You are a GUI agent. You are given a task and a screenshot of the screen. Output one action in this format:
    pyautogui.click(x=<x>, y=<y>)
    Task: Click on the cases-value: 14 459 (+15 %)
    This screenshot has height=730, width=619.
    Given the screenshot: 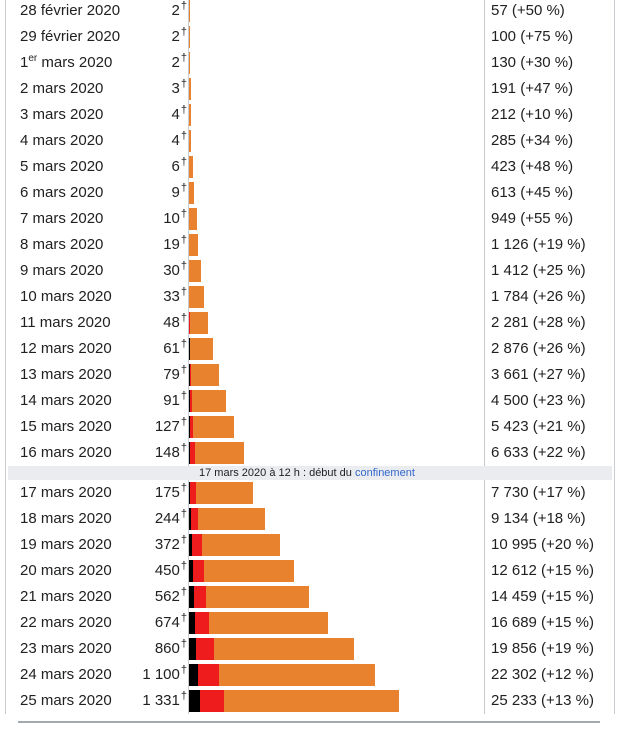 What is the action you would take?
    pyautogui.click(x=542, y=596)
    